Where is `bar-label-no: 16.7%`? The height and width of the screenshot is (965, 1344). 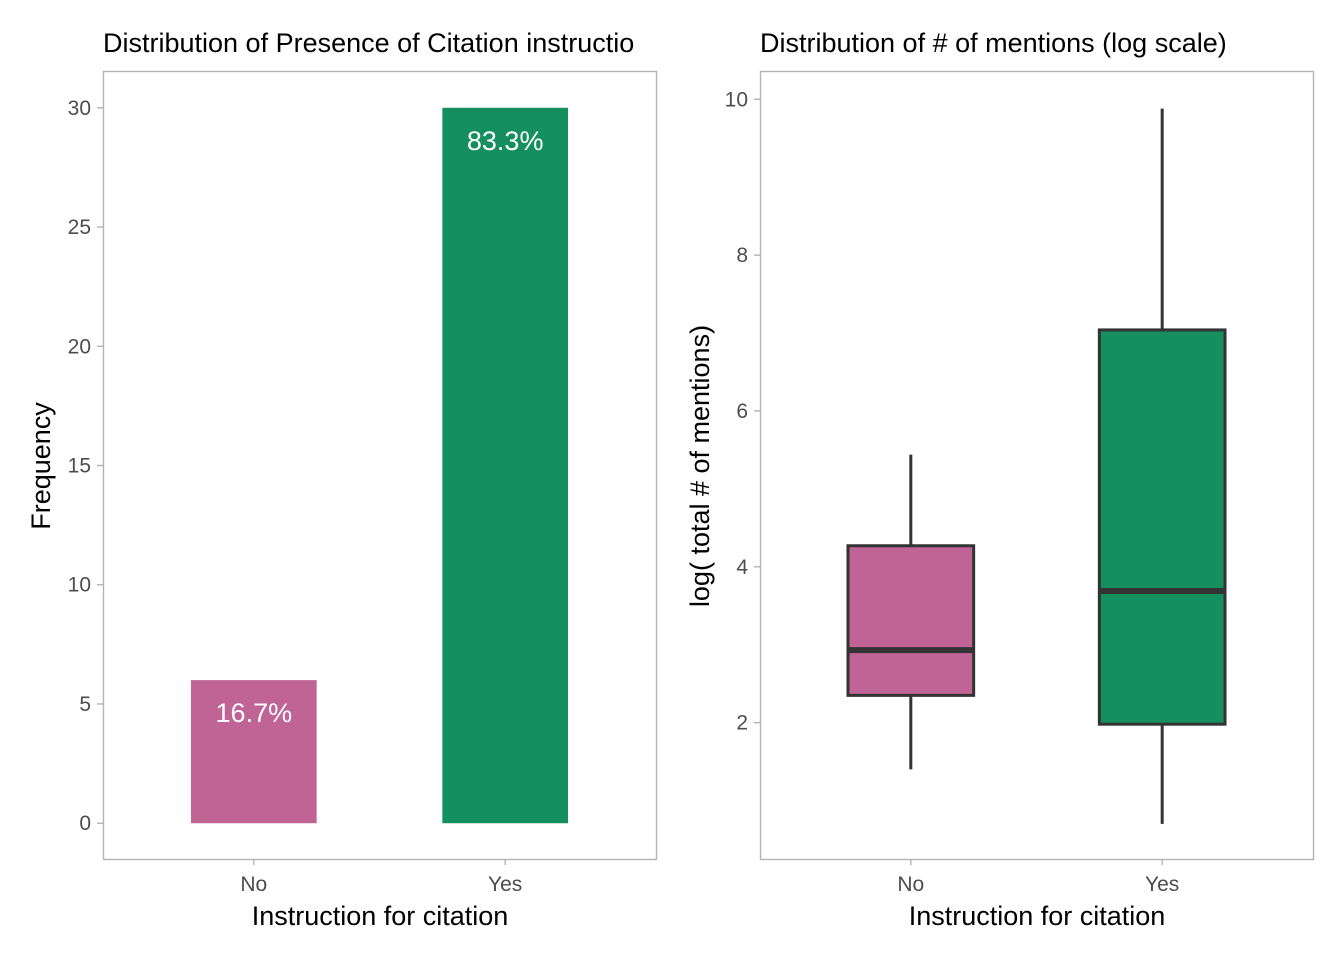 bar-label-no: 16.7% is located at coordinates (254, 713).